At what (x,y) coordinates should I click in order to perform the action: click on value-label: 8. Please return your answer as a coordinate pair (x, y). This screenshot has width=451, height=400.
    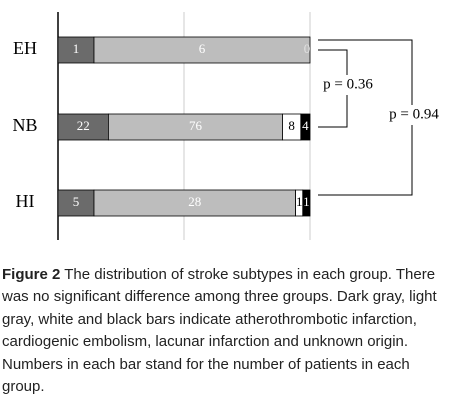
    Looking at the image, I should click on (291, 125).